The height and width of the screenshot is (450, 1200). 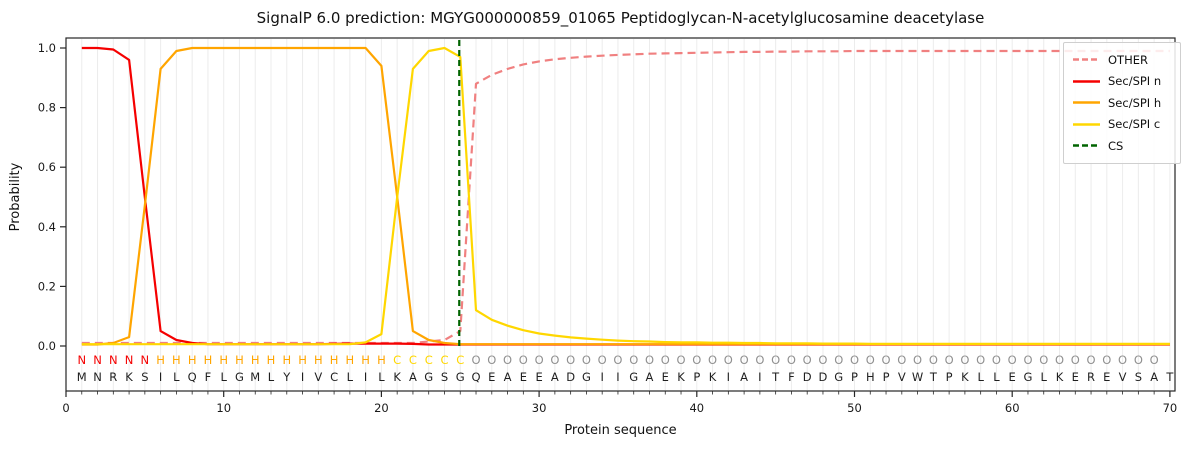 I want to click on residue-letter: Q, so click(x=475, y=377).